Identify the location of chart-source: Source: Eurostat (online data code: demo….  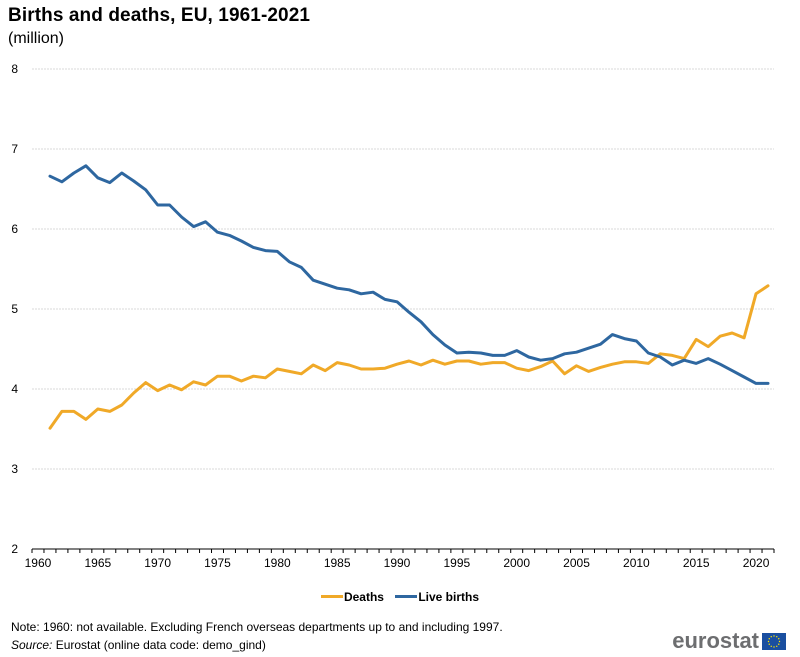
(138, 645).